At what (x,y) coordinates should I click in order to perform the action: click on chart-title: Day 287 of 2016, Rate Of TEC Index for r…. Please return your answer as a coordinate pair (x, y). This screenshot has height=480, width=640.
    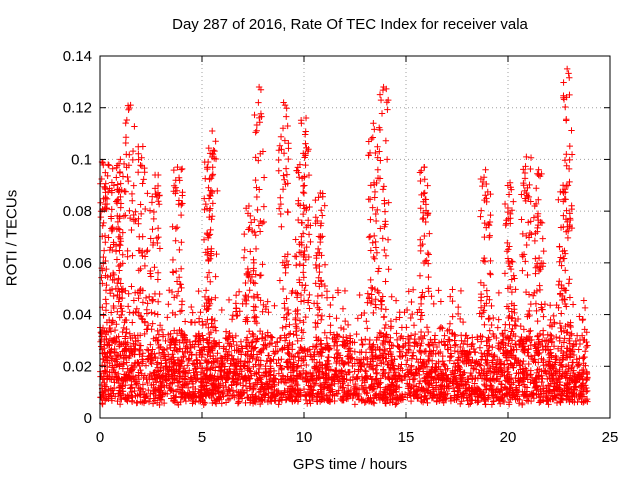
    Looking at the image, I should click on (350, 24).